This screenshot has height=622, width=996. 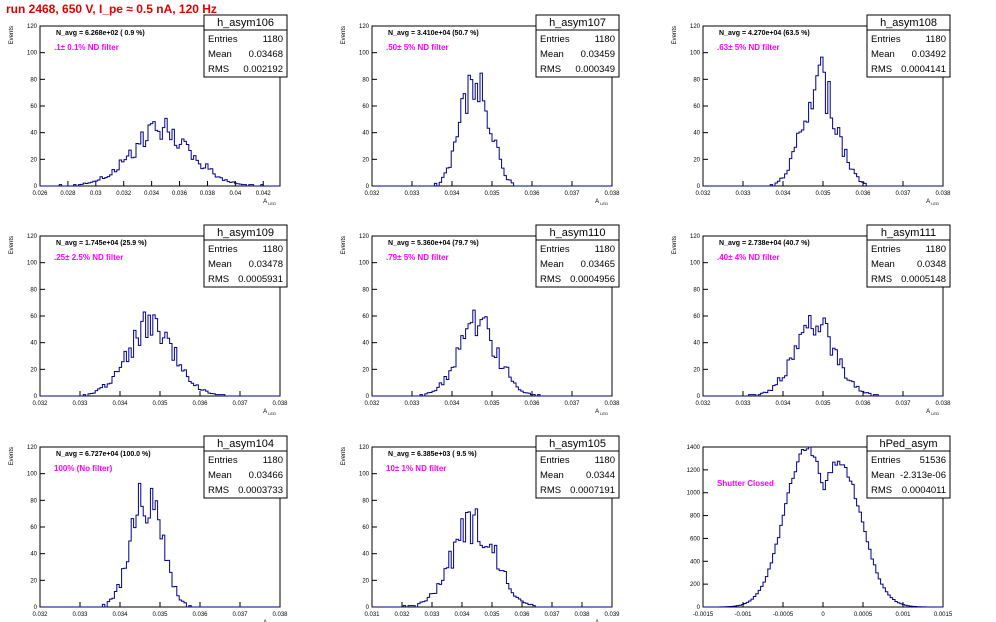 I want to click on y-tick-label: 800, so click(x=695, y=517).